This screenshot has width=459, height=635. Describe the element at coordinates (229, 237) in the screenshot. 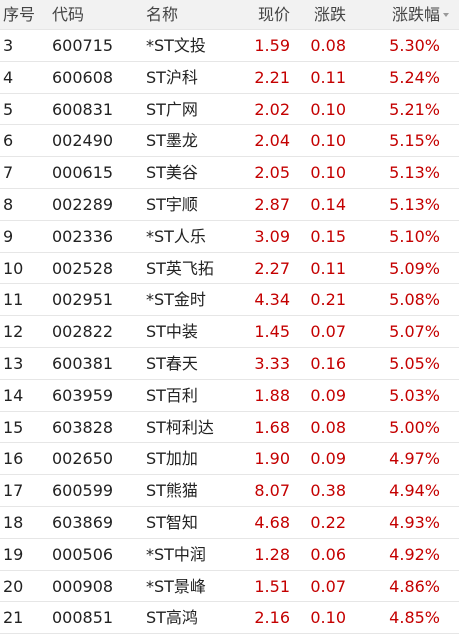

I see `table-row: 9 002336 *ST人乐 3.09 0.15 5.10%` at that location.